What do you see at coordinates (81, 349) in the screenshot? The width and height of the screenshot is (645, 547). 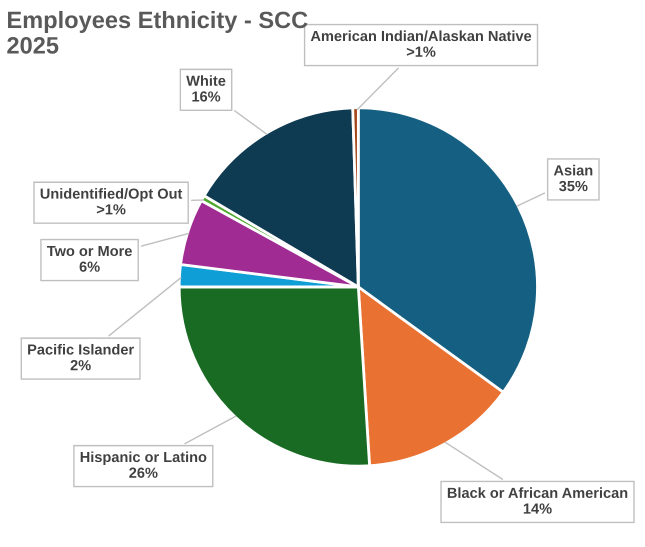 I see `slice-label: Pacific Islander` at bounding box center [81, 349].